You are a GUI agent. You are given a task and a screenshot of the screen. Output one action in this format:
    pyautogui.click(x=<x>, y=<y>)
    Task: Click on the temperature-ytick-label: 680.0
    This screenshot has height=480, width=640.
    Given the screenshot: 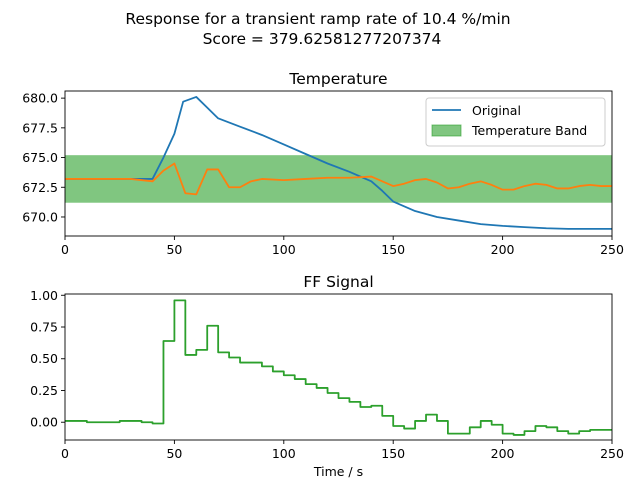 What is the action you would take?
    pyautogui.click(x=40, y=98)
    